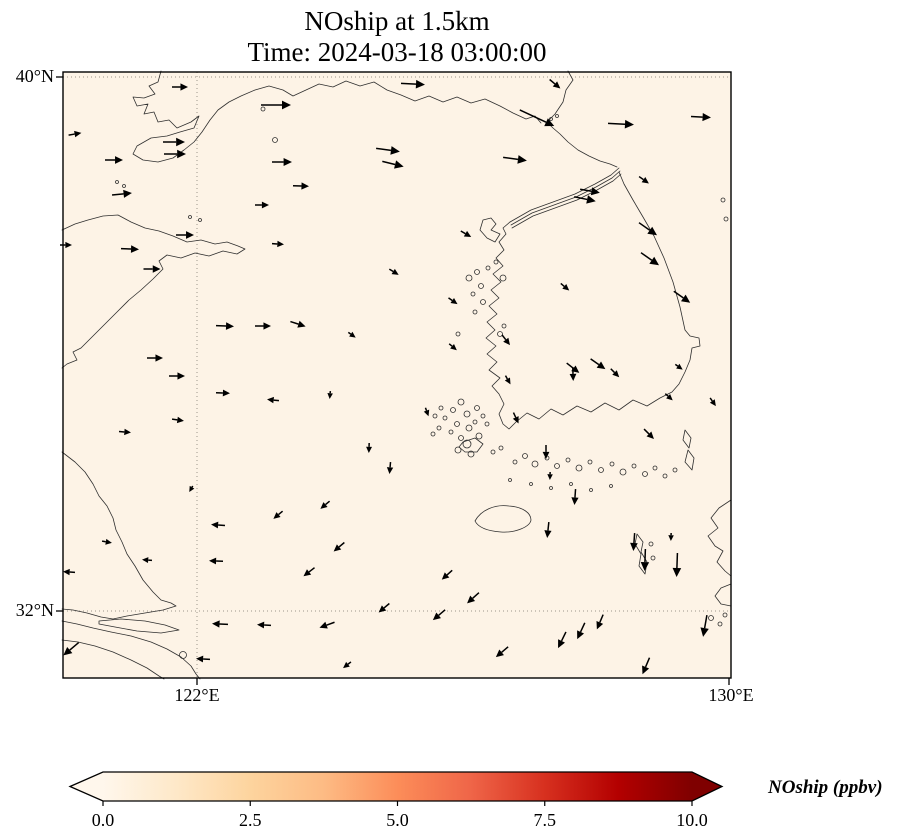 The image size is (904, 836). Describe the element at coordinates (707, 786) in the screenshot. I see `colorbar-extend-max-arrow` at that location.